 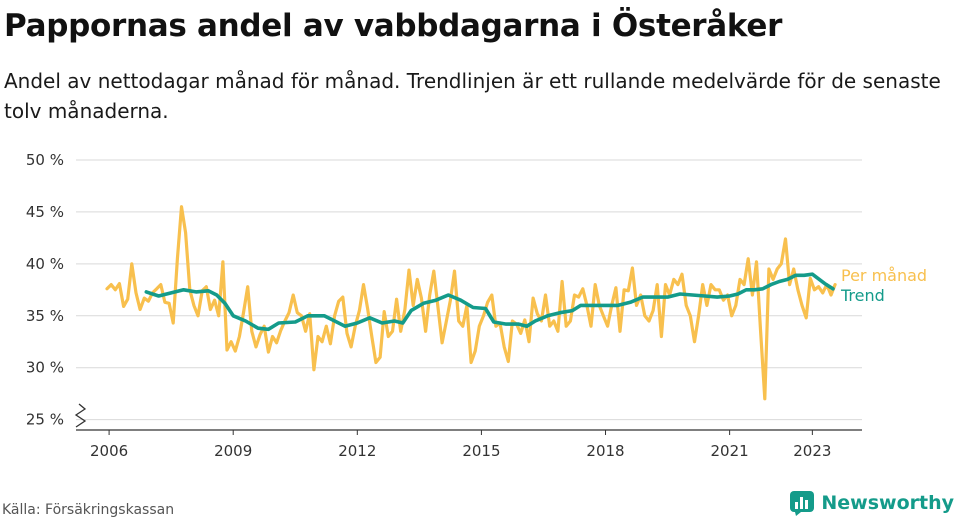 What do you see at coordinates (862, 295) in the screenshot?
I see `series-label-trend: Trend` at bounding box center [862, 295].